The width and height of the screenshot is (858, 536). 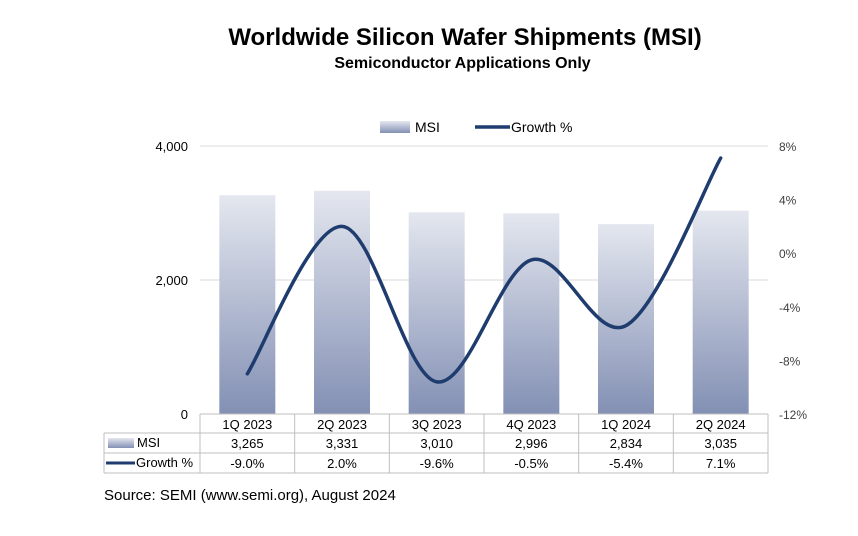 I want to click on data-label-msi: 2,834, so click(x=626, y=443).